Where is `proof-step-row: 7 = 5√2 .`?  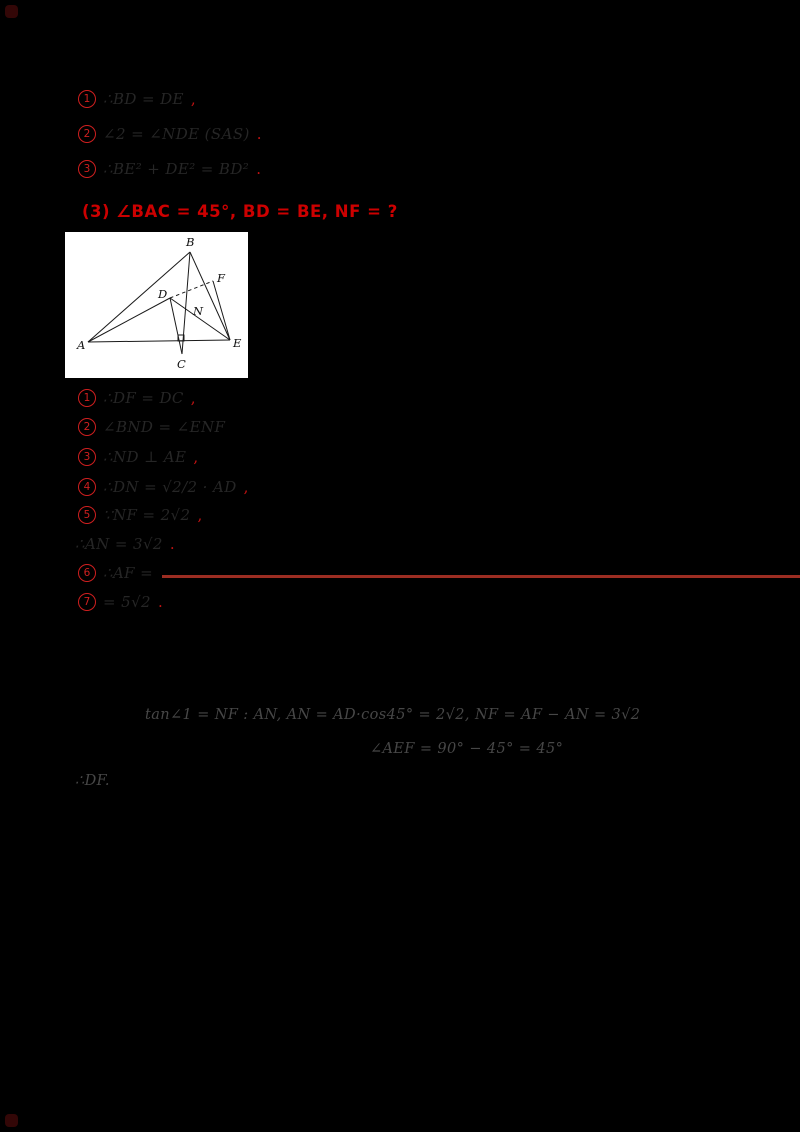
proof-step-row: 7 = 5√2 . is located at coordinates (120, 602).